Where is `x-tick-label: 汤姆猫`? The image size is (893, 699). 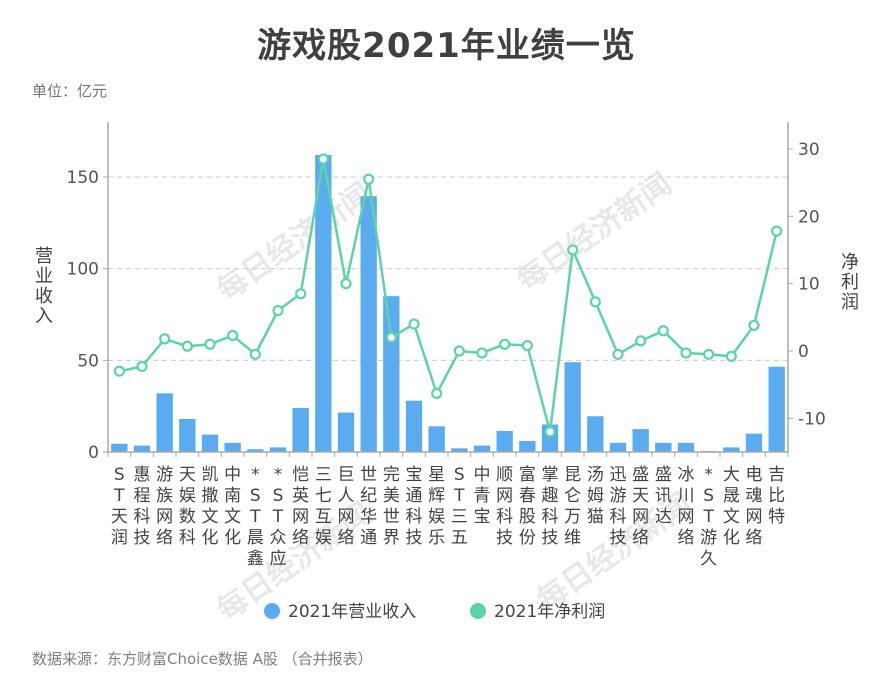
x-tick-label: 汤姆猫 is located at coordinates (595, 496).